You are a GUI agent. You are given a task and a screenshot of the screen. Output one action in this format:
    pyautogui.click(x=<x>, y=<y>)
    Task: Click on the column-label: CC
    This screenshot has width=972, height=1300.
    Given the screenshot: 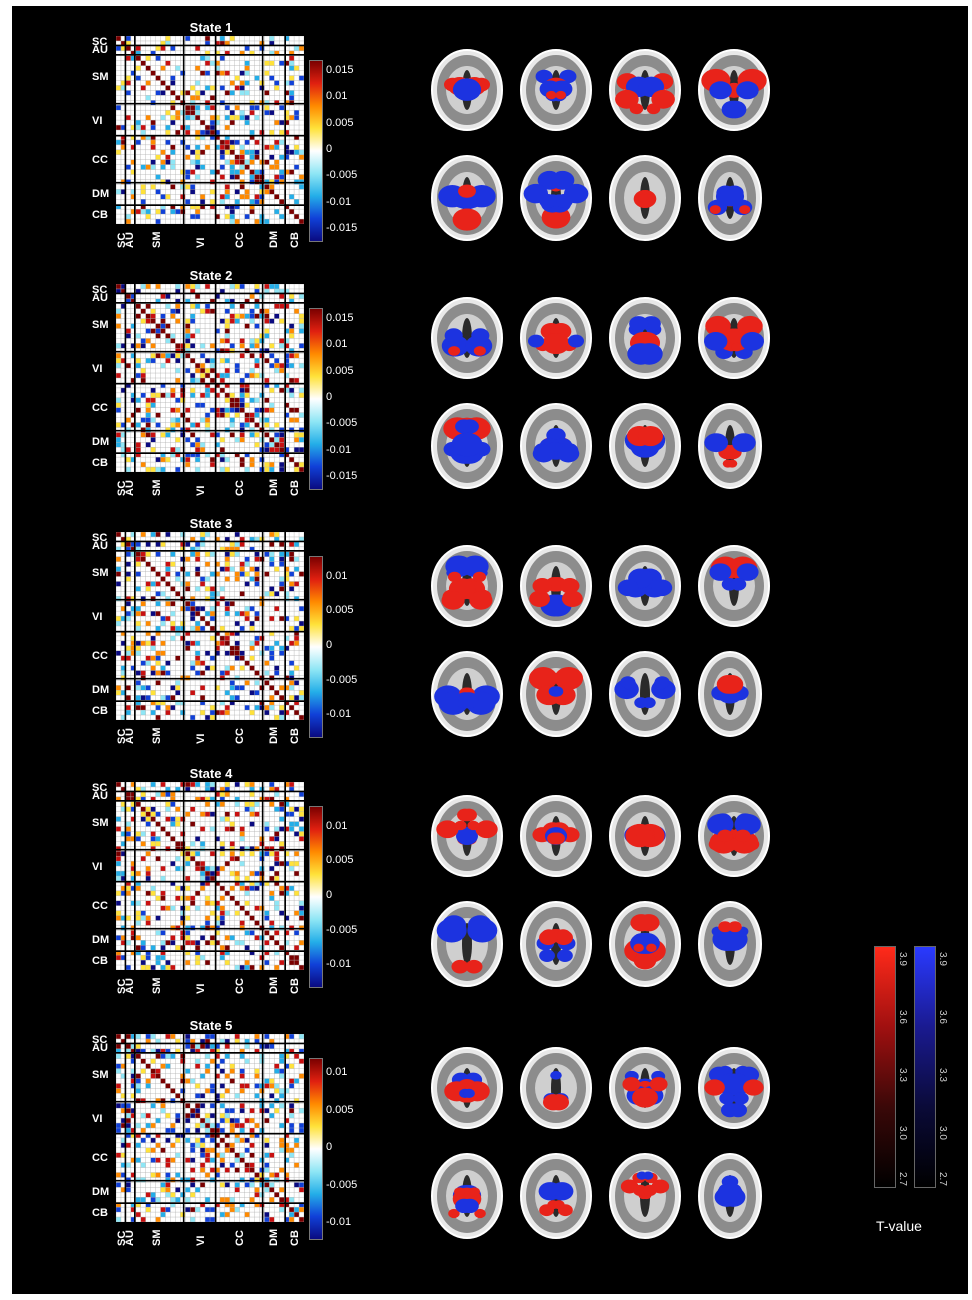 What is the action you would take?
    pyautogui.click(x=240, y=240)
    